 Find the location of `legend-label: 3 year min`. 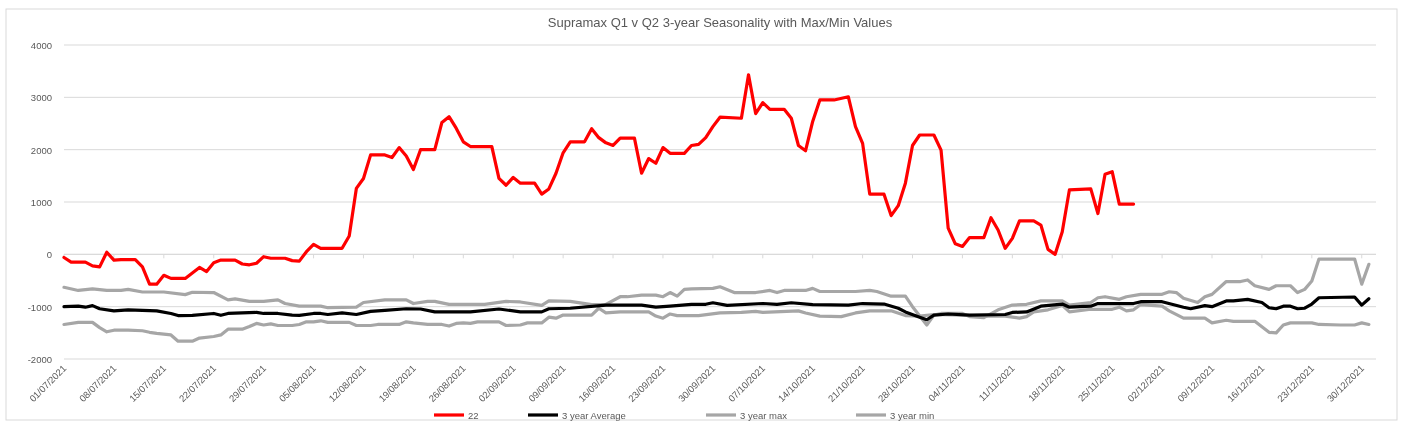

legend-label: 3 year min is located at coordinates (912, 415).